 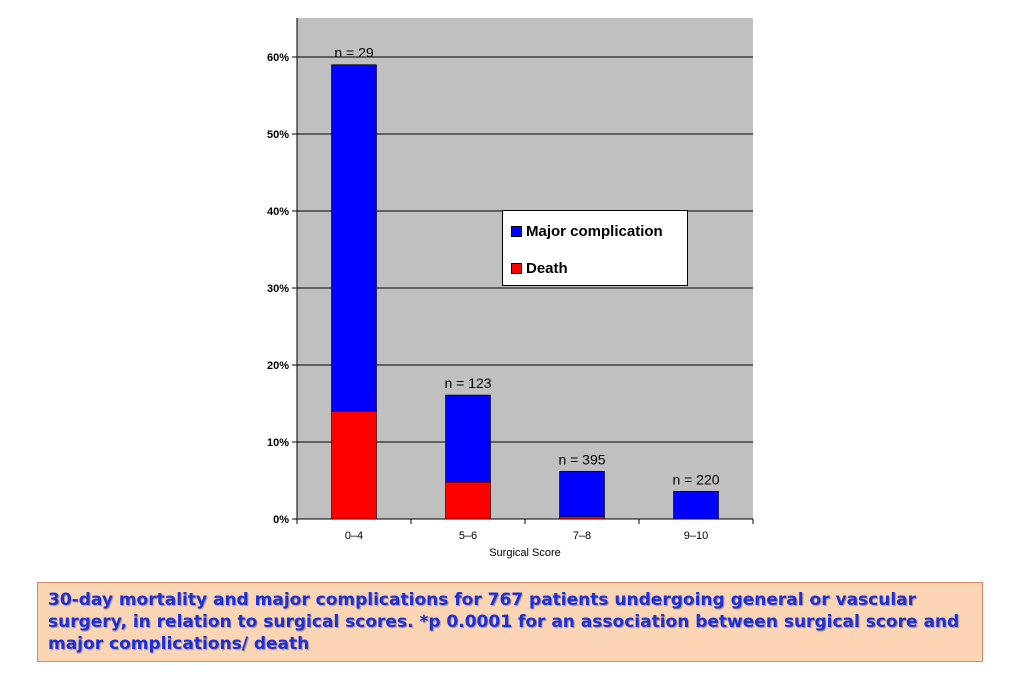 What do you see at coordinates (278, 289) in the screenshot?
I see `y-tick-label: 30%` at bounding box center [278, 289].